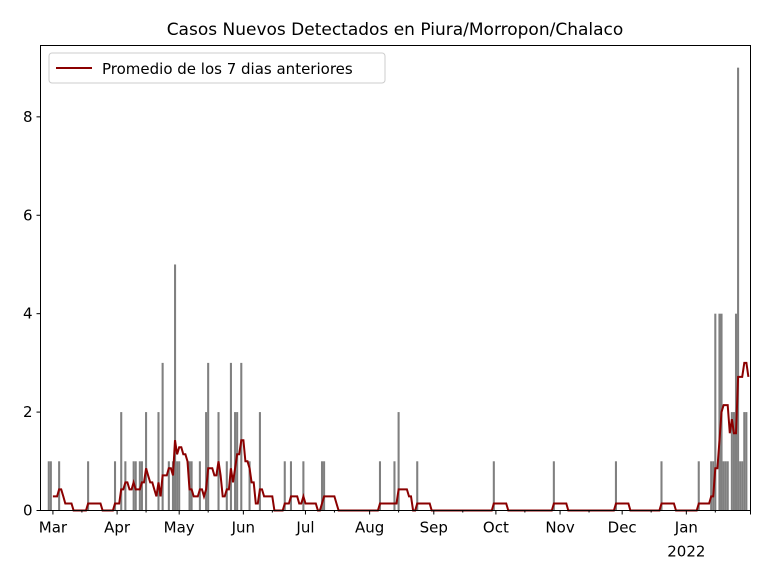 This screenshot has height=580, width=768. What do you see at coordinates (686, 552) in the screenshot?
I see `x-tick-year-label: 2022` at bounding box center [686, 552].